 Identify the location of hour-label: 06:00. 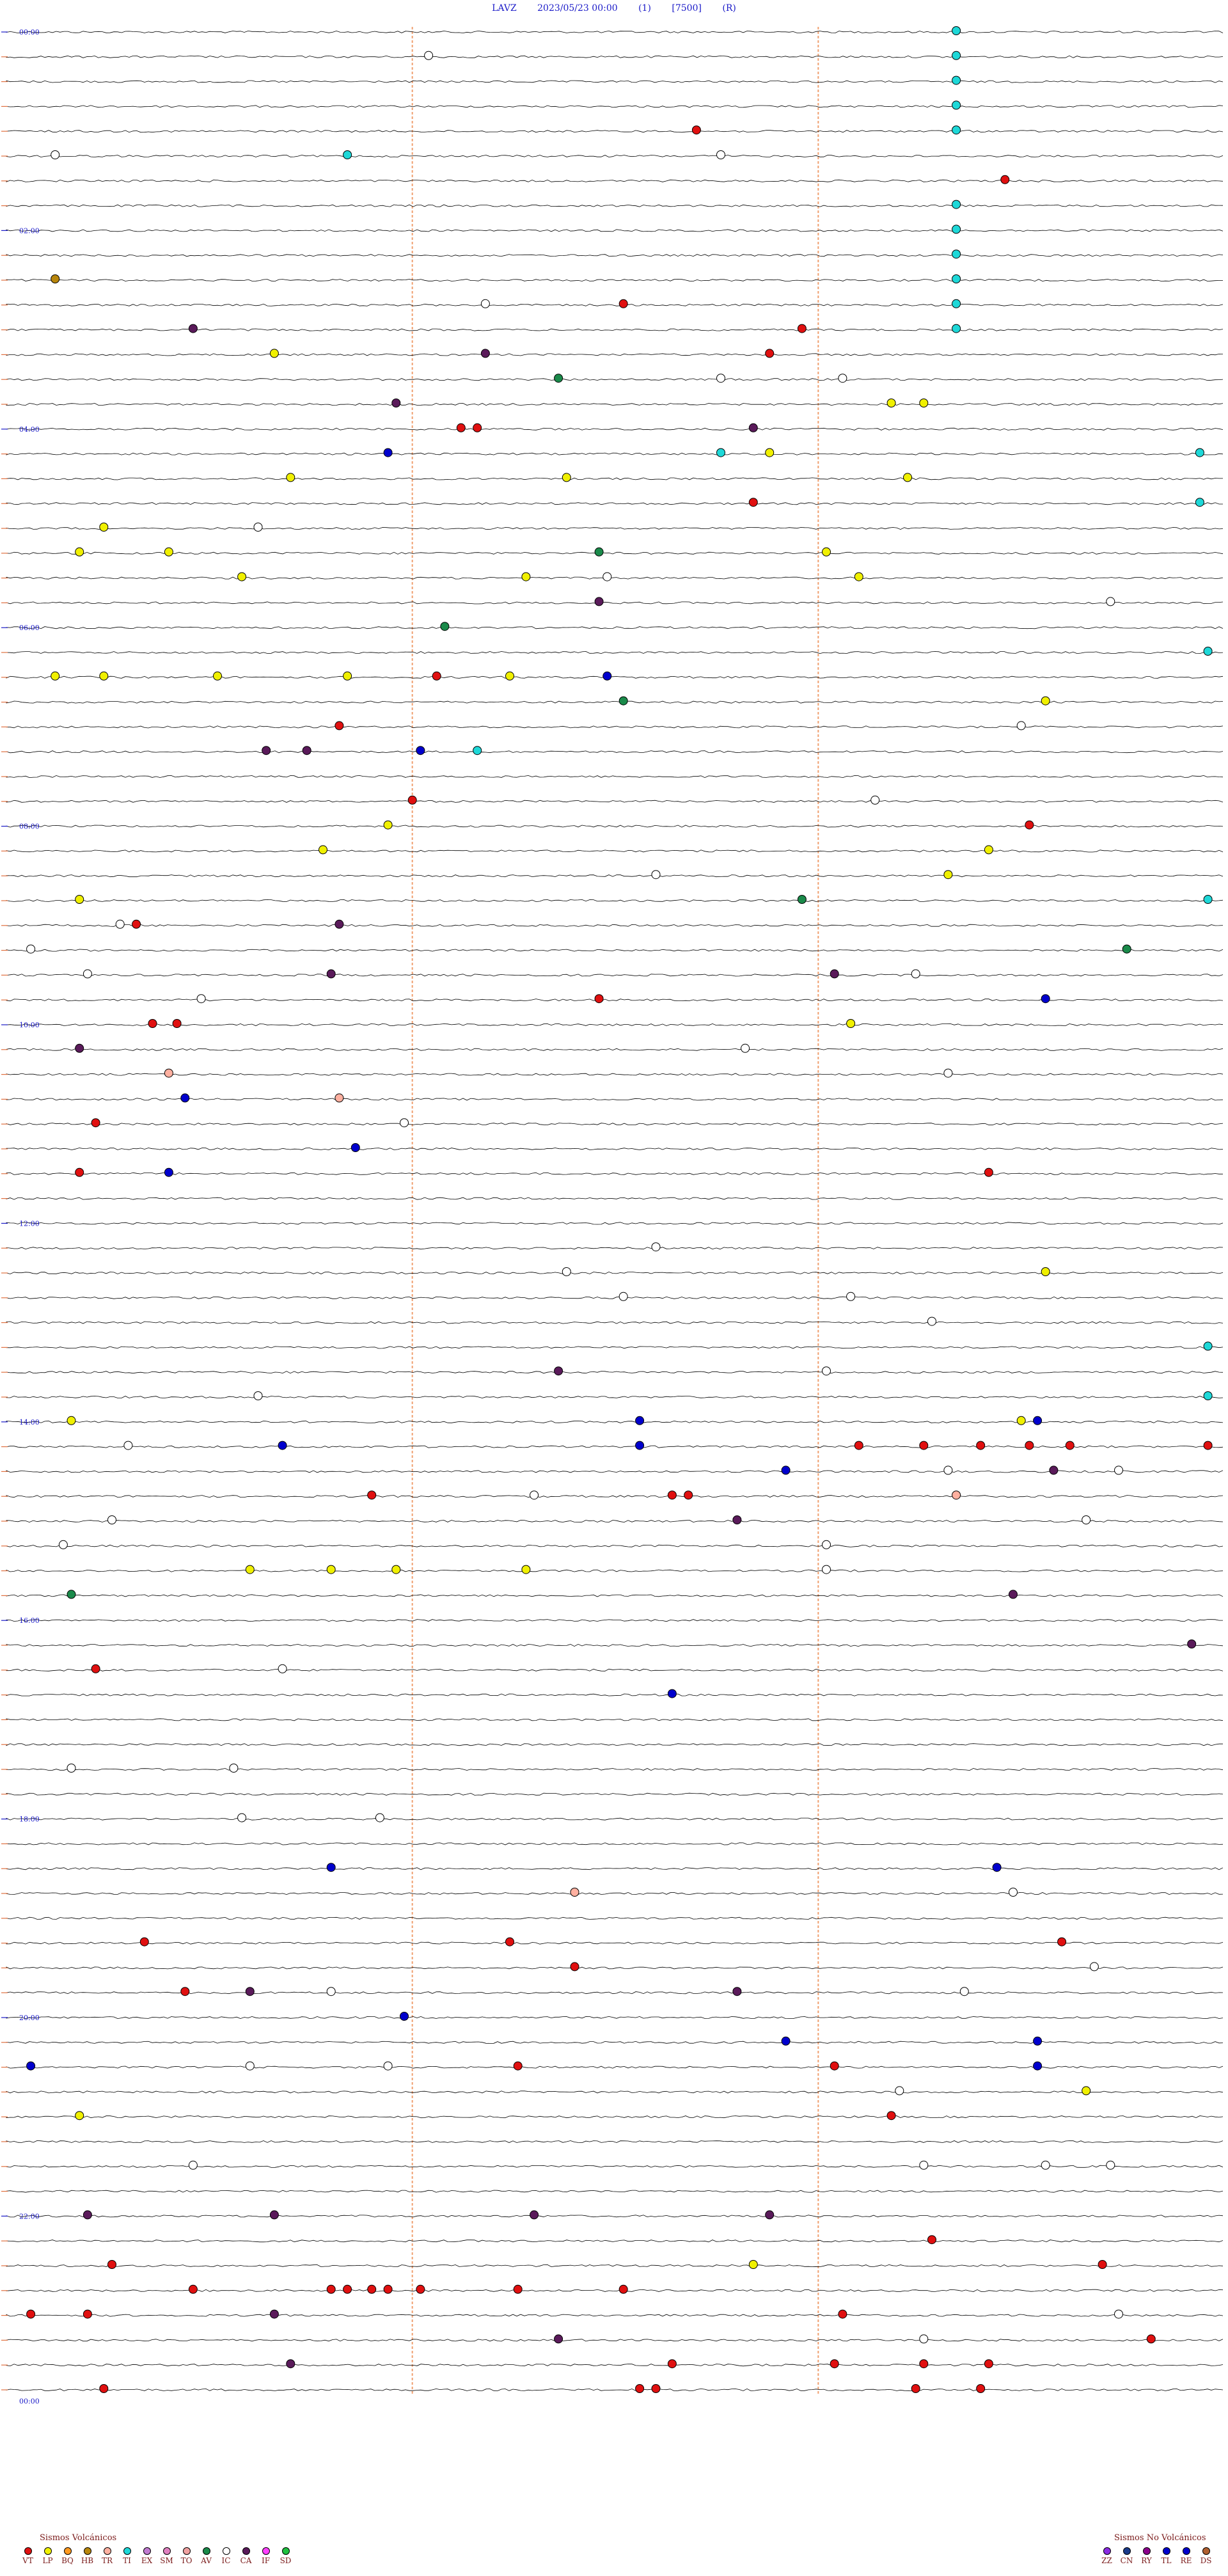
(29, 628).